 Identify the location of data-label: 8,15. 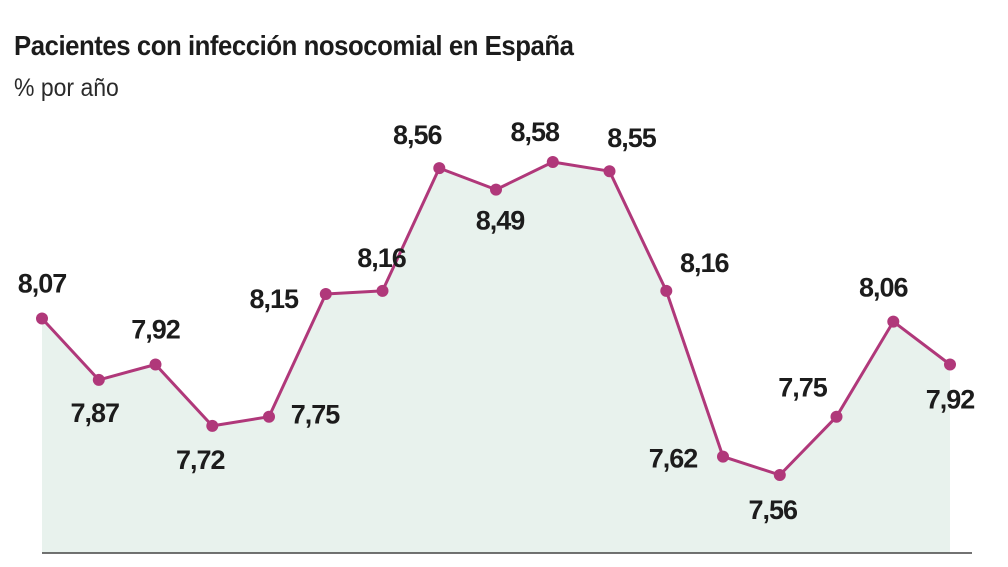
(275, 299).